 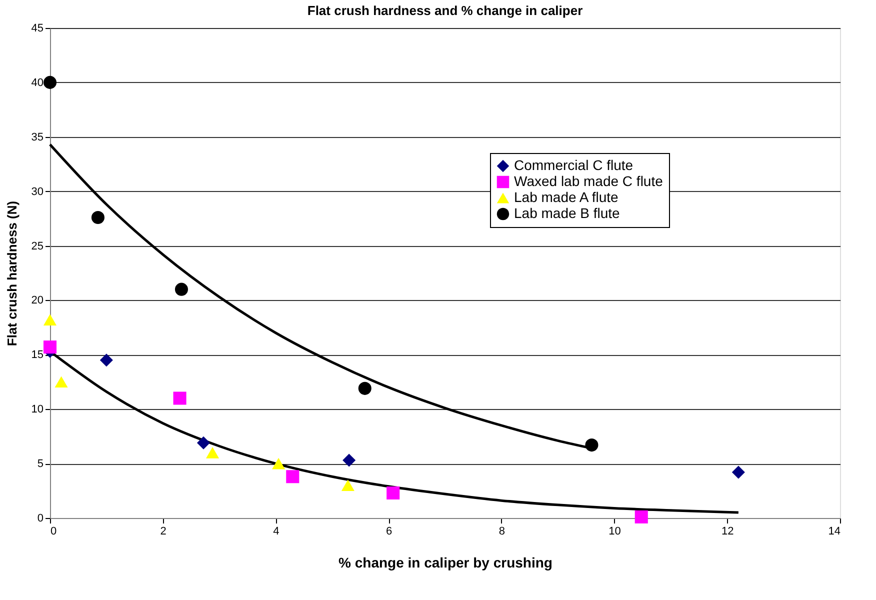 I want to click on legend-label: Lab made A flute, so click(x=566, y=197).